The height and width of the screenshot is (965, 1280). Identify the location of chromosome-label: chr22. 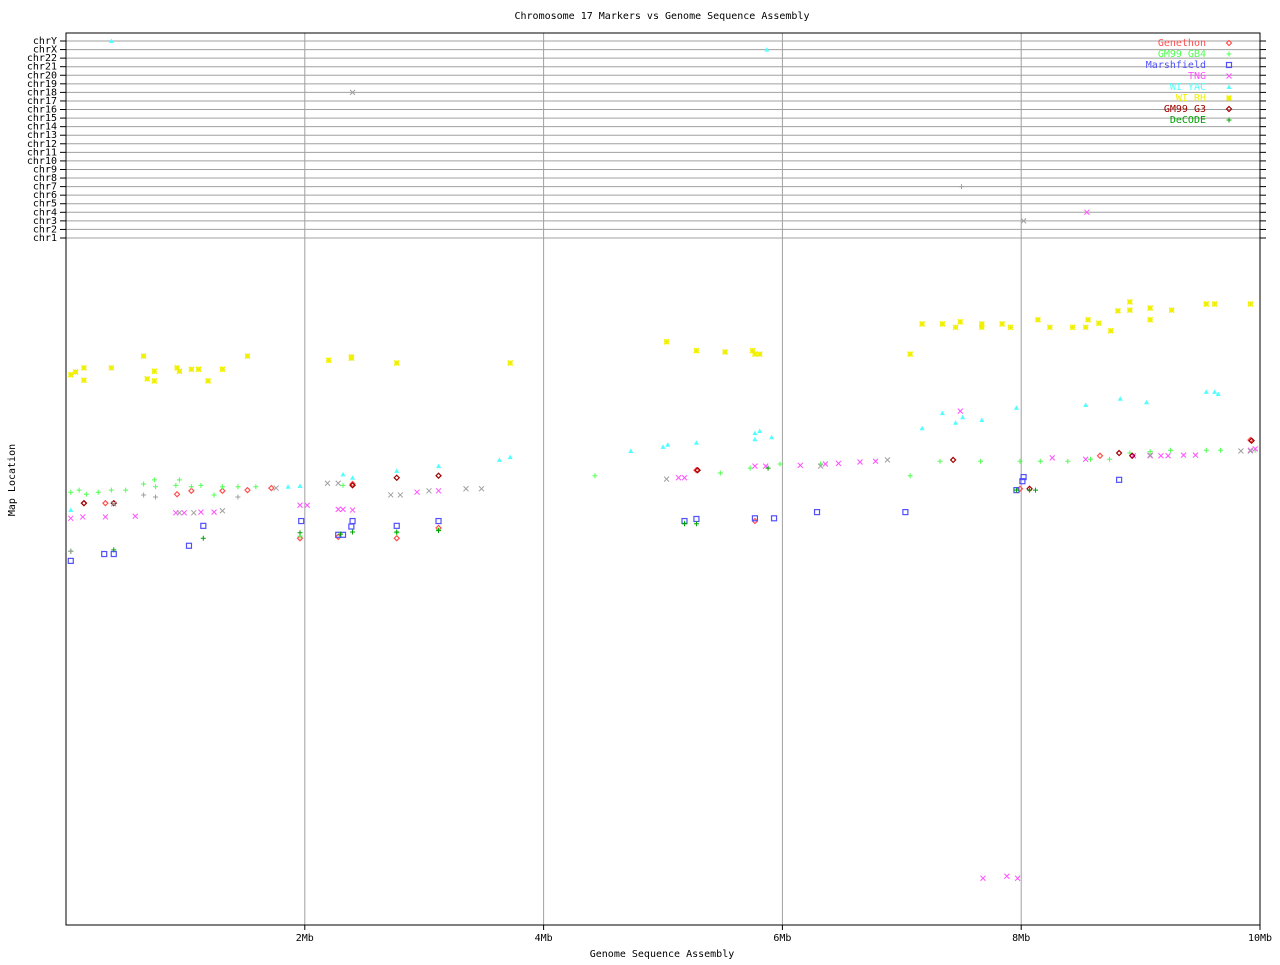
(42, 58).